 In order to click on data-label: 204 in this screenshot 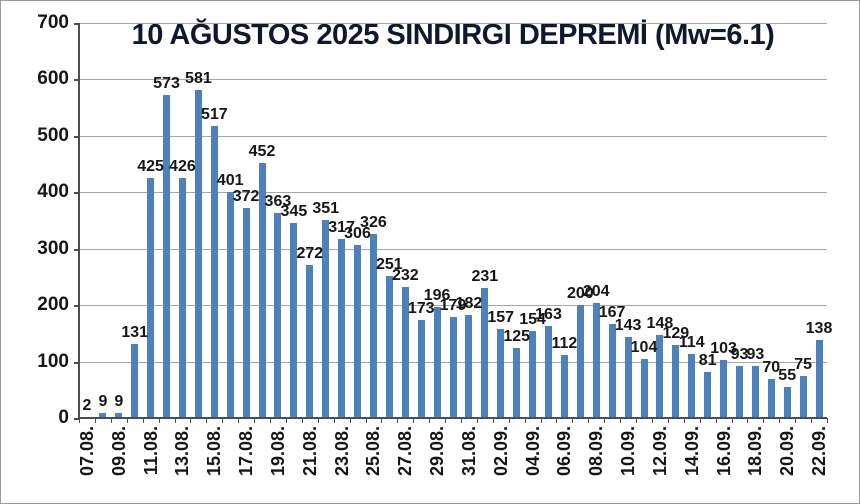, I will do `click(596, 291)`.